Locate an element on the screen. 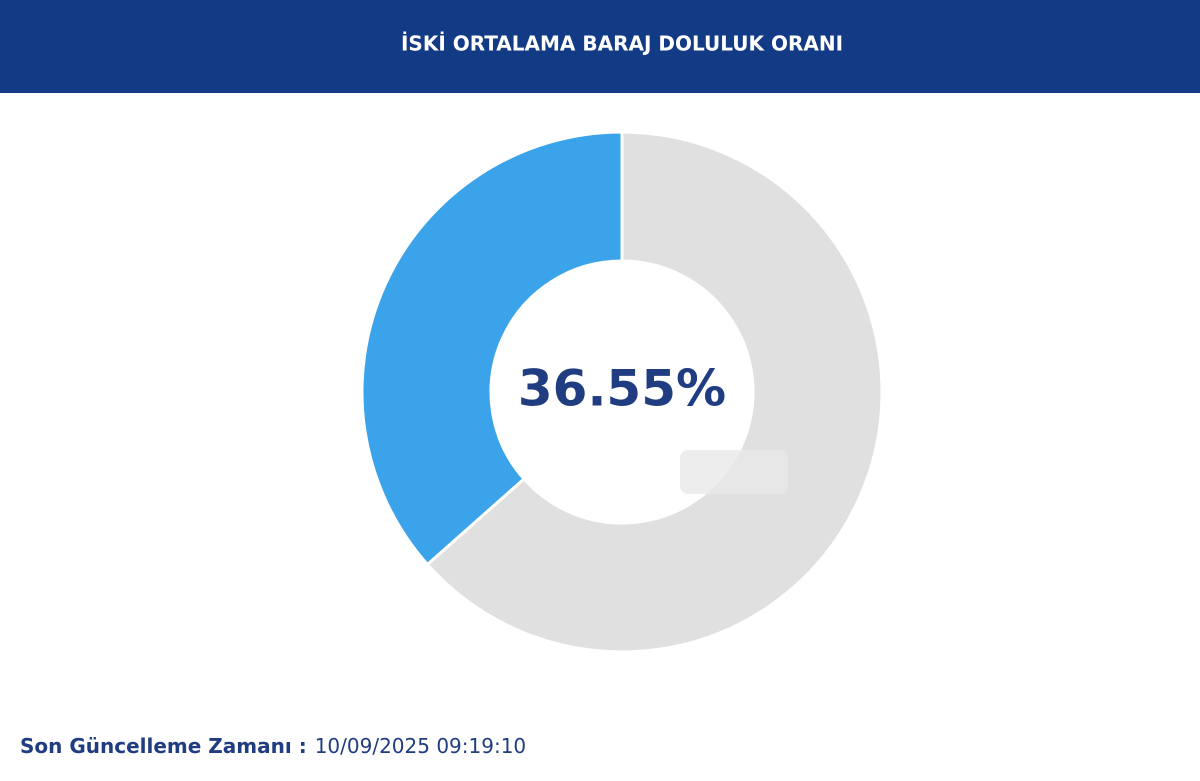 This screenshot has height=781, width=1200. chart-title: İSKİ ORTALAMA BARAJ DOLULUK ORANI is located at coordinates (622, 44).